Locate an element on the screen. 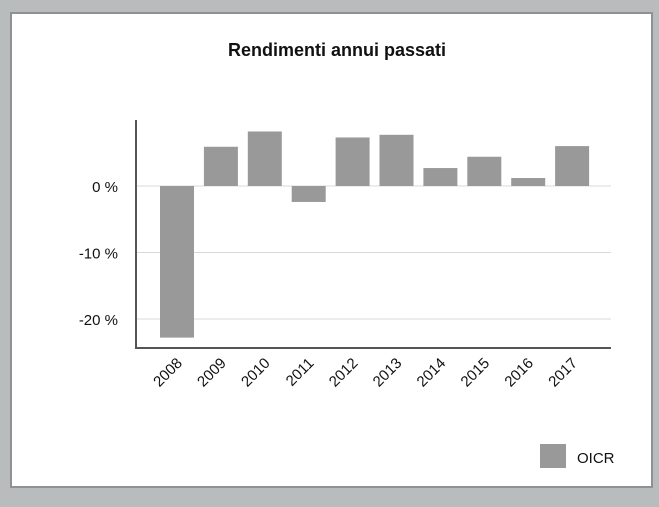 The width and height of the screenshot is (659, 507). bar-2013 is located at coordinates (396, 160).